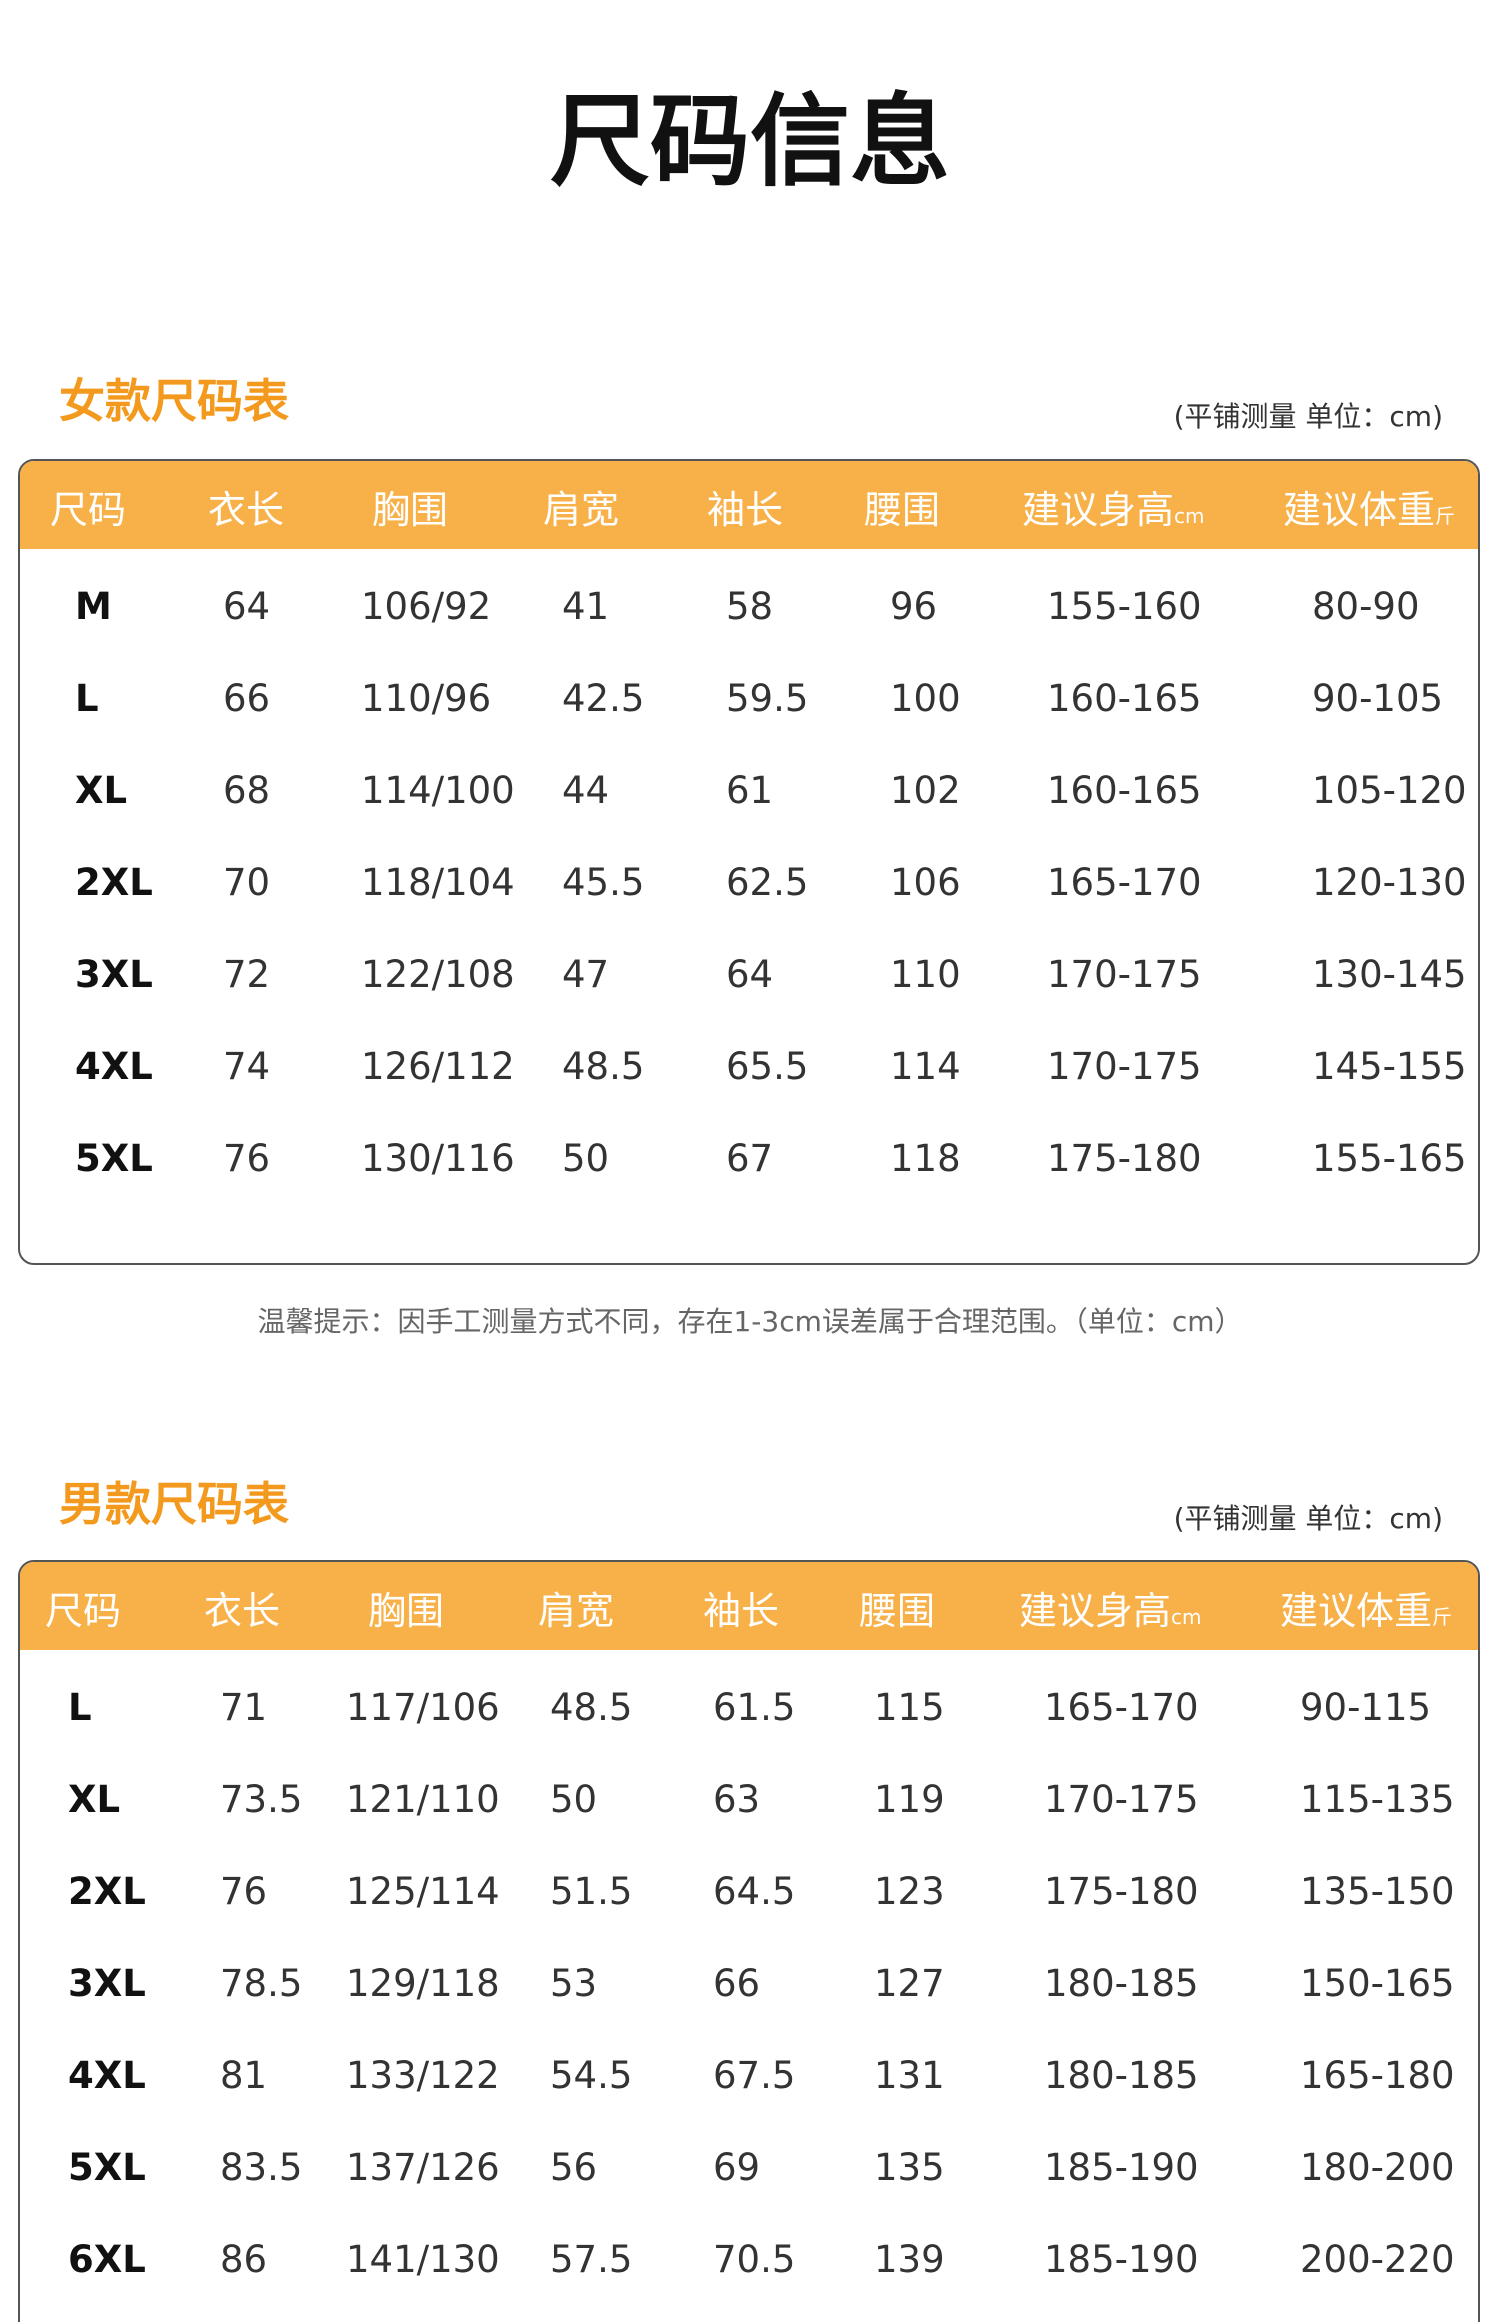 This screenshot has height=2322, width=1500. Describe the element at coordinates (261, 2167) in the screenshot. I see `table-cell: 83.5` at that location.